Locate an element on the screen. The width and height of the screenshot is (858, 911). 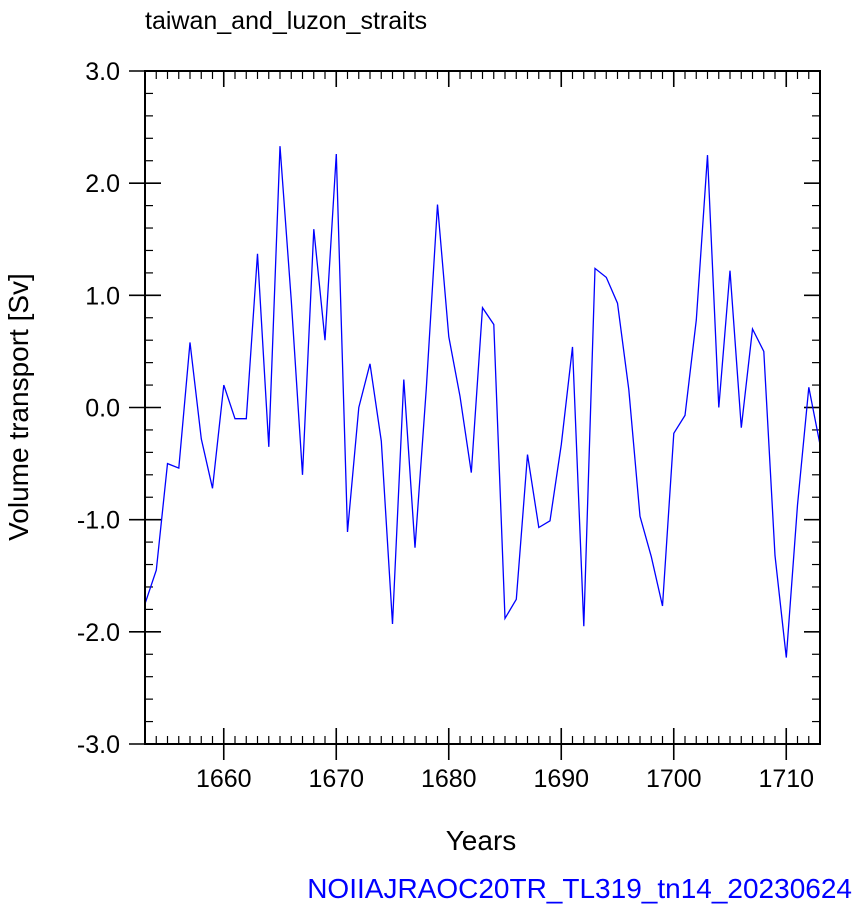
y-tick-label: 0.0 is located at coordinates (102, 409).